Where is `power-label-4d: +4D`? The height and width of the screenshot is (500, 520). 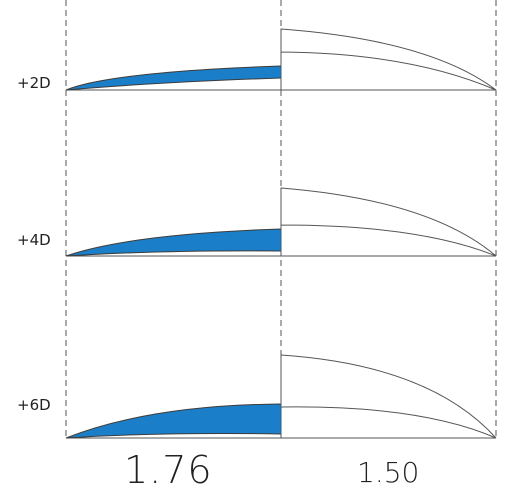 power-label-4d: +4D is located at coordinates (34, 240).